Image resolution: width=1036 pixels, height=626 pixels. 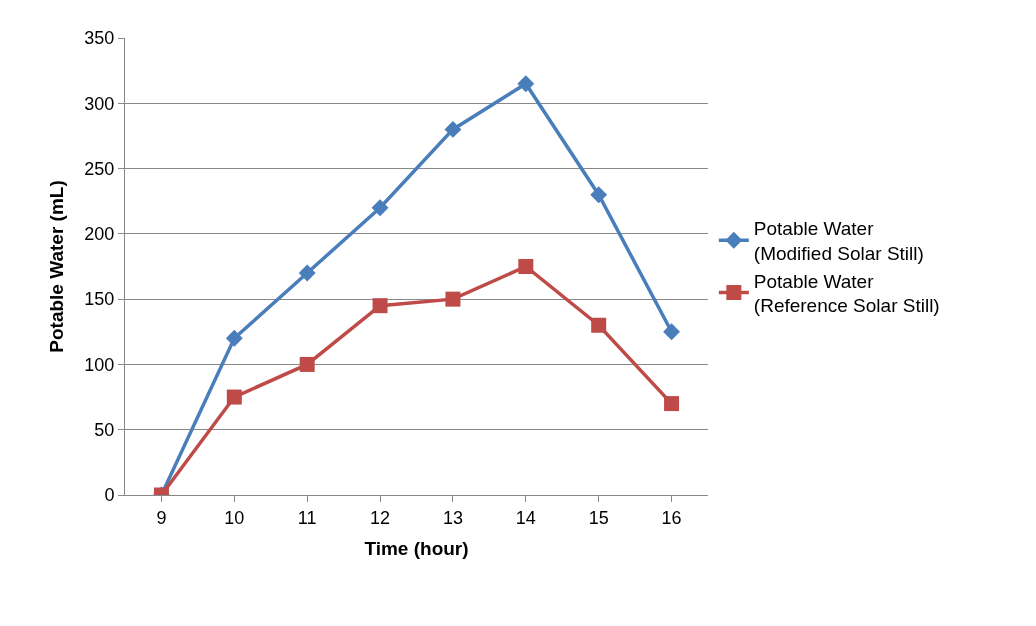 I want to click on y-tick-label: 200, so click(x=99, y=234).